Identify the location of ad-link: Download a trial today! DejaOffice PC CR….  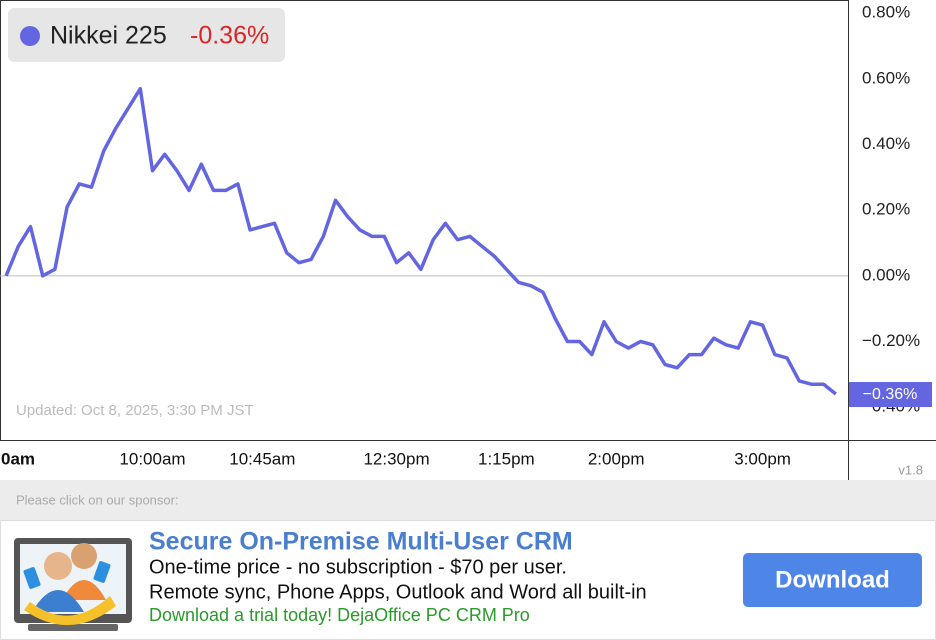
(339, 615).